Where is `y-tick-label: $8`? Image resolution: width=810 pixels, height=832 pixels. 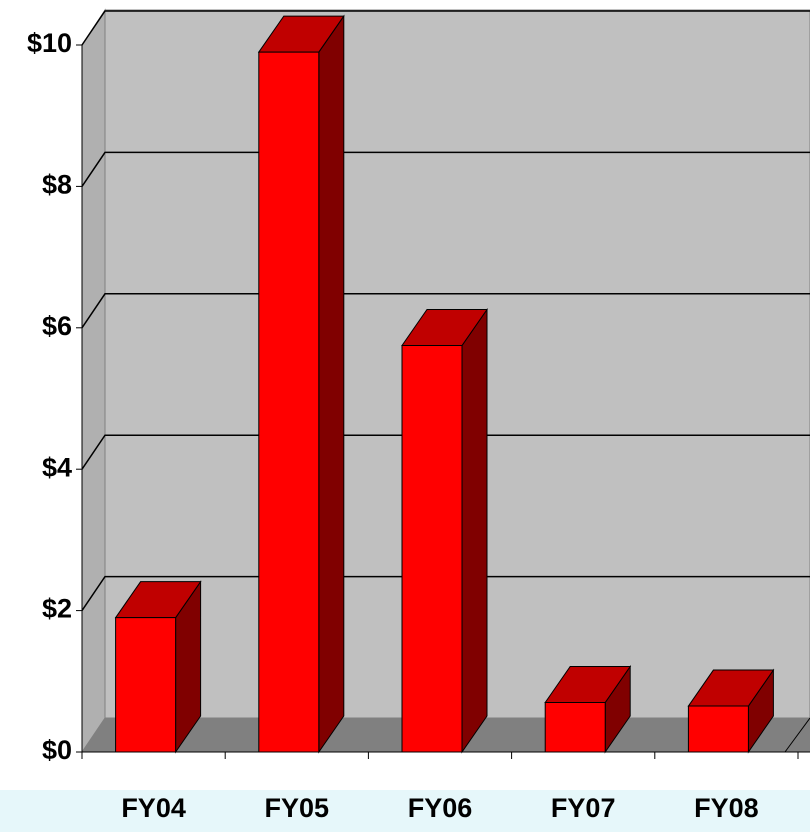
y-tick-label: $8 is located at coordinates (57, 185).